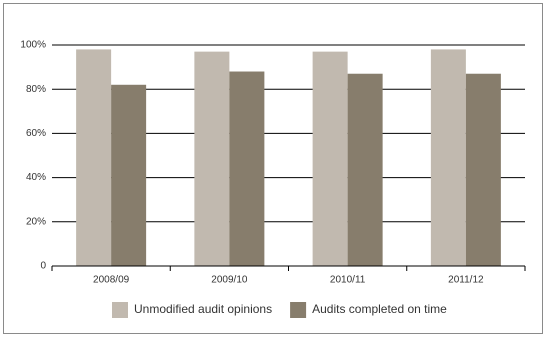 The width and height of the screenshot is (547, 338). Describe the element at coordinates (36, 177) in the screenshot. I see `y-tick-label: 40%` at that location.